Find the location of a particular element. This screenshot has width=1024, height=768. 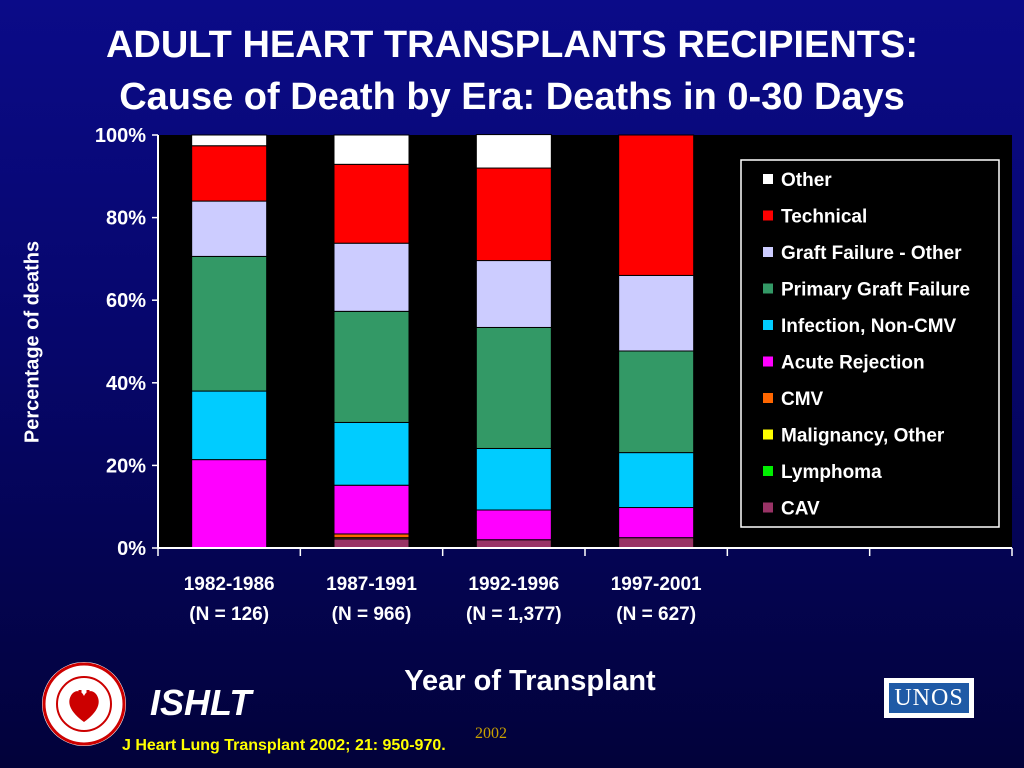

y-tick-label: 0% is located at coordinates (131, 549).